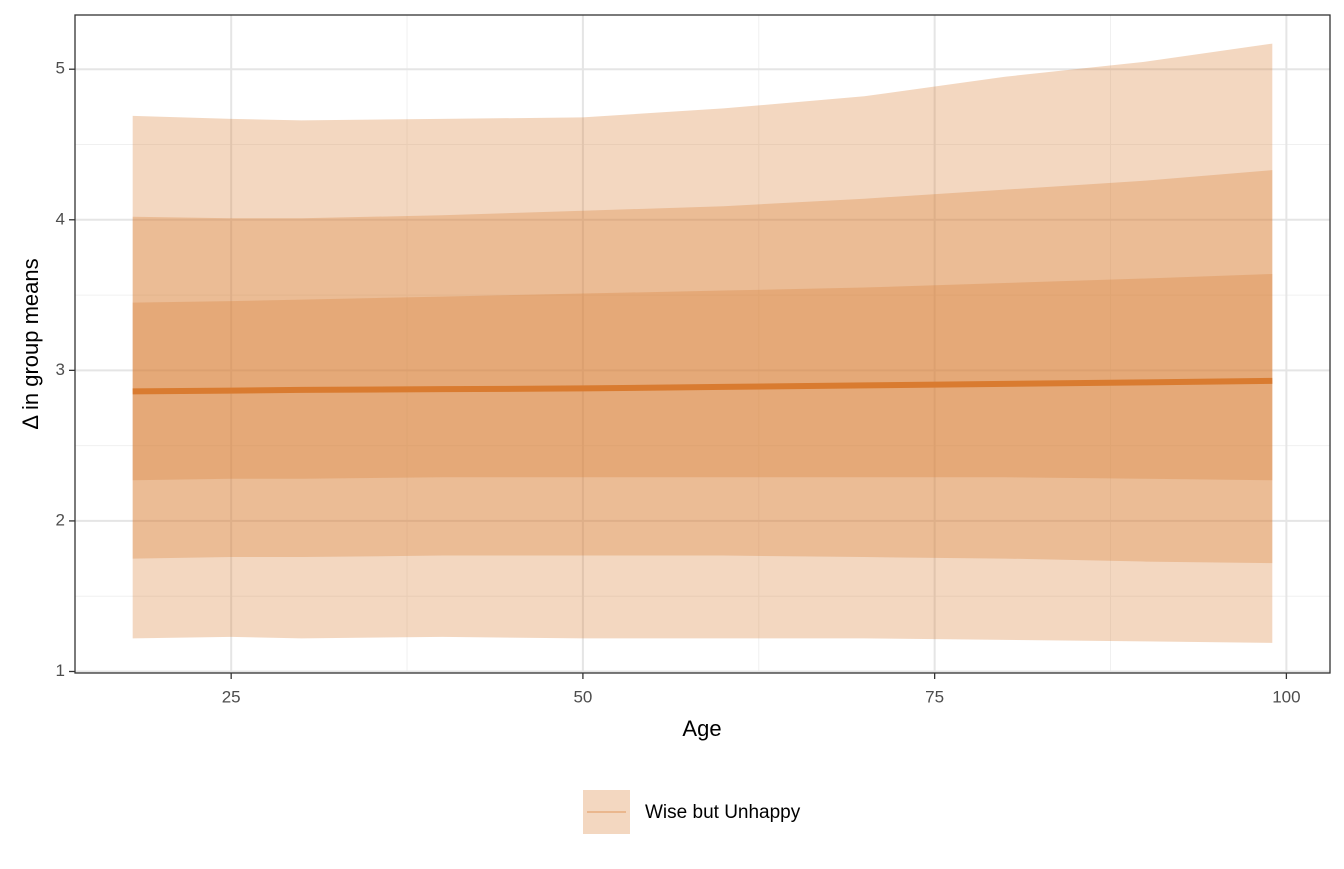 The width and height of the screenshot is (1344, 869). Describe the element at coordinates (60, 369) in the screenshot. I see `y-tick-label: 3` at that location.